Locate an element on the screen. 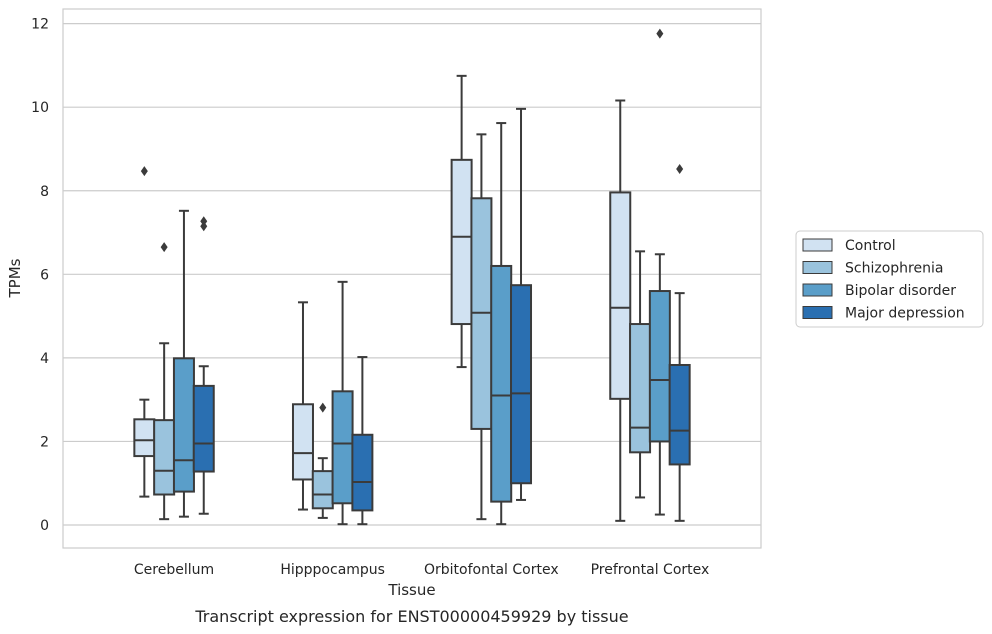 This screenshot has width=992, height=634. y-tick-label: 10 is located at coordinates (40, 108).